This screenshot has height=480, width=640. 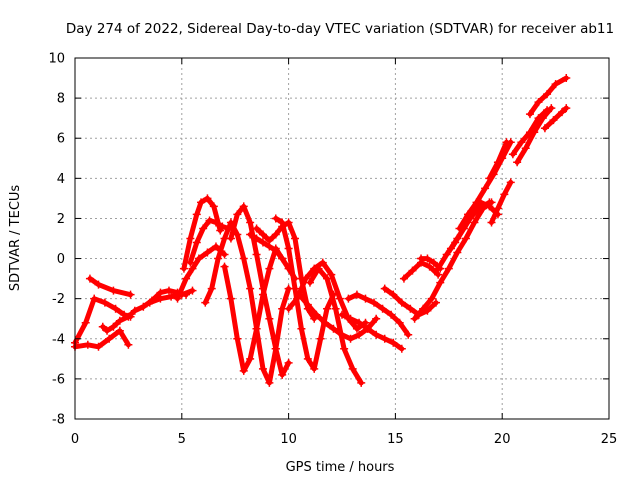 I want to click on series-arc3, so click(x=110, y=286).